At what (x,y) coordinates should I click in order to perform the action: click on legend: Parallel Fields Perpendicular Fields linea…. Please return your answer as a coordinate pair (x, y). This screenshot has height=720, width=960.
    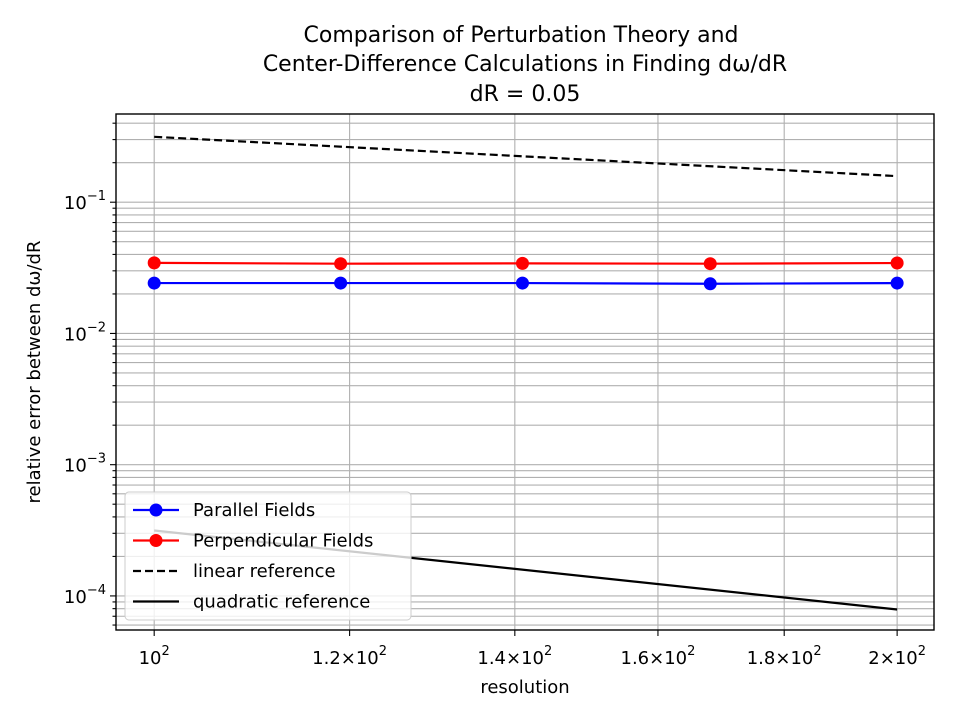
    Looking at the image, I should click on (268, 556).